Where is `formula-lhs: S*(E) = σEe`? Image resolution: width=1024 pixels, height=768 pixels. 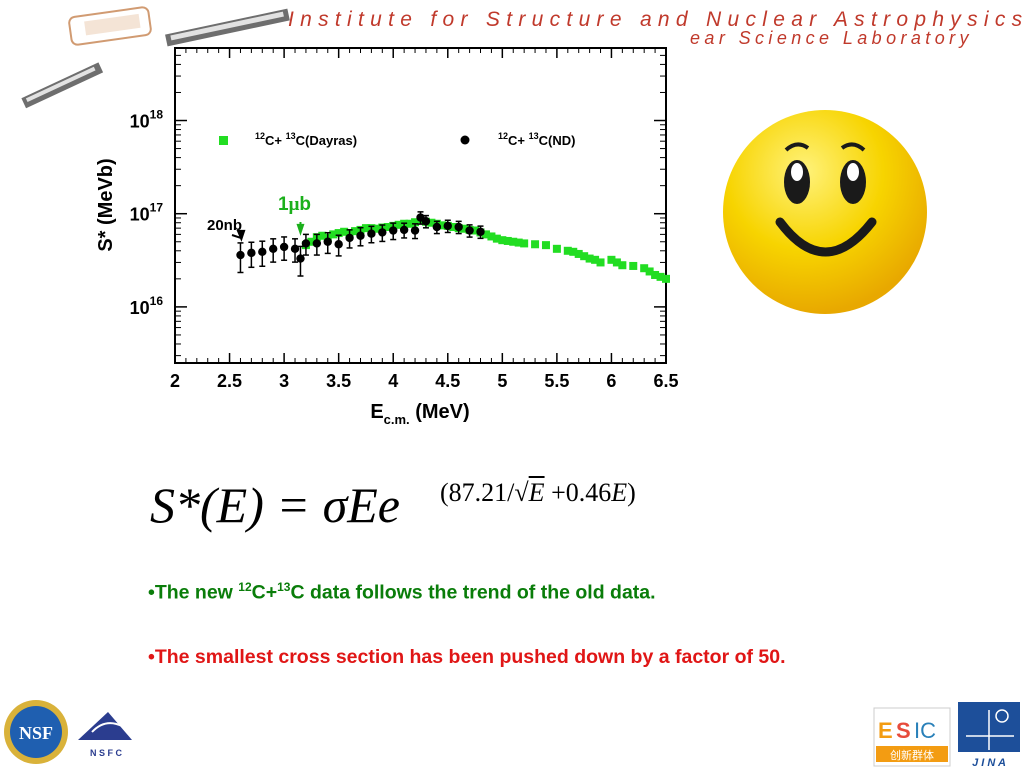 formula-lhs: S*(E) = σEe is located at coordinates (275, 505).